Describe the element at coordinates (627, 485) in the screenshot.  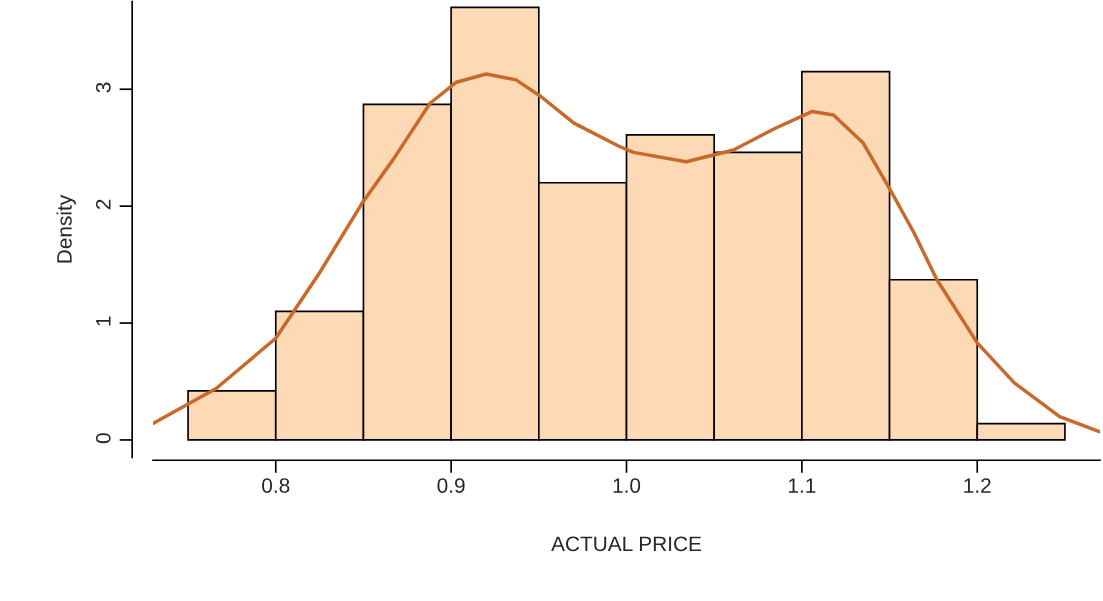
I see `x-tick-label: 1.0` at that location.